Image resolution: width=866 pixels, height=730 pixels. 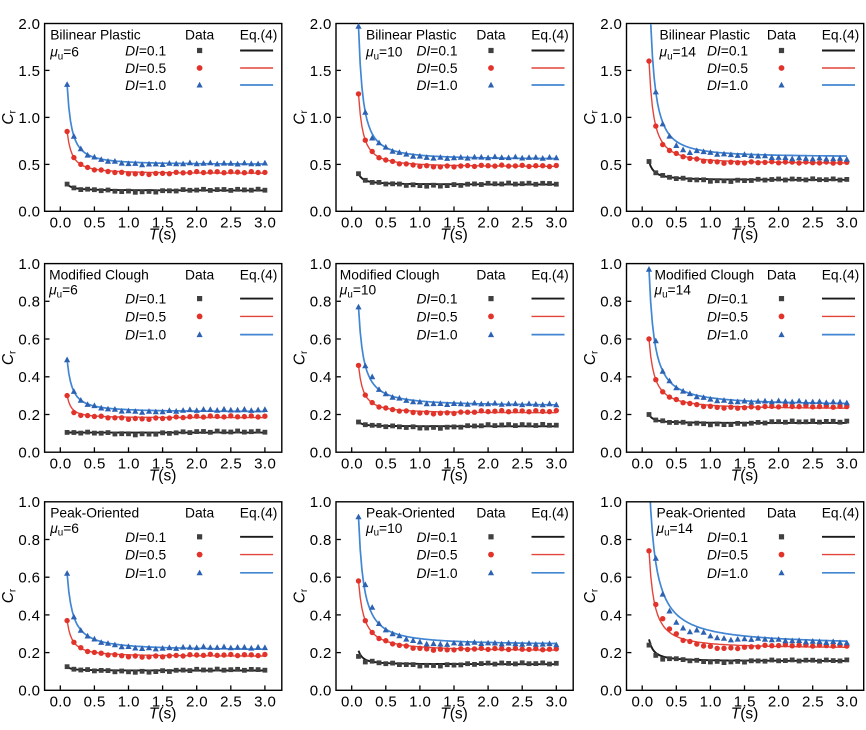 I want to click on svg-text: Bilinear Plastic, so click(x=411, y=34).